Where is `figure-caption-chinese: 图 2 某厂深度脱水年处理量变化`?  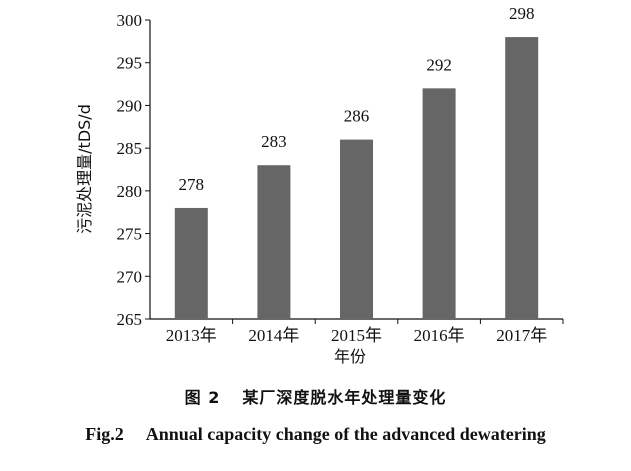
figure-caption-chinese: 图 2 某厂深度脱水年处理量变化 is located at coordinates (315, 396).